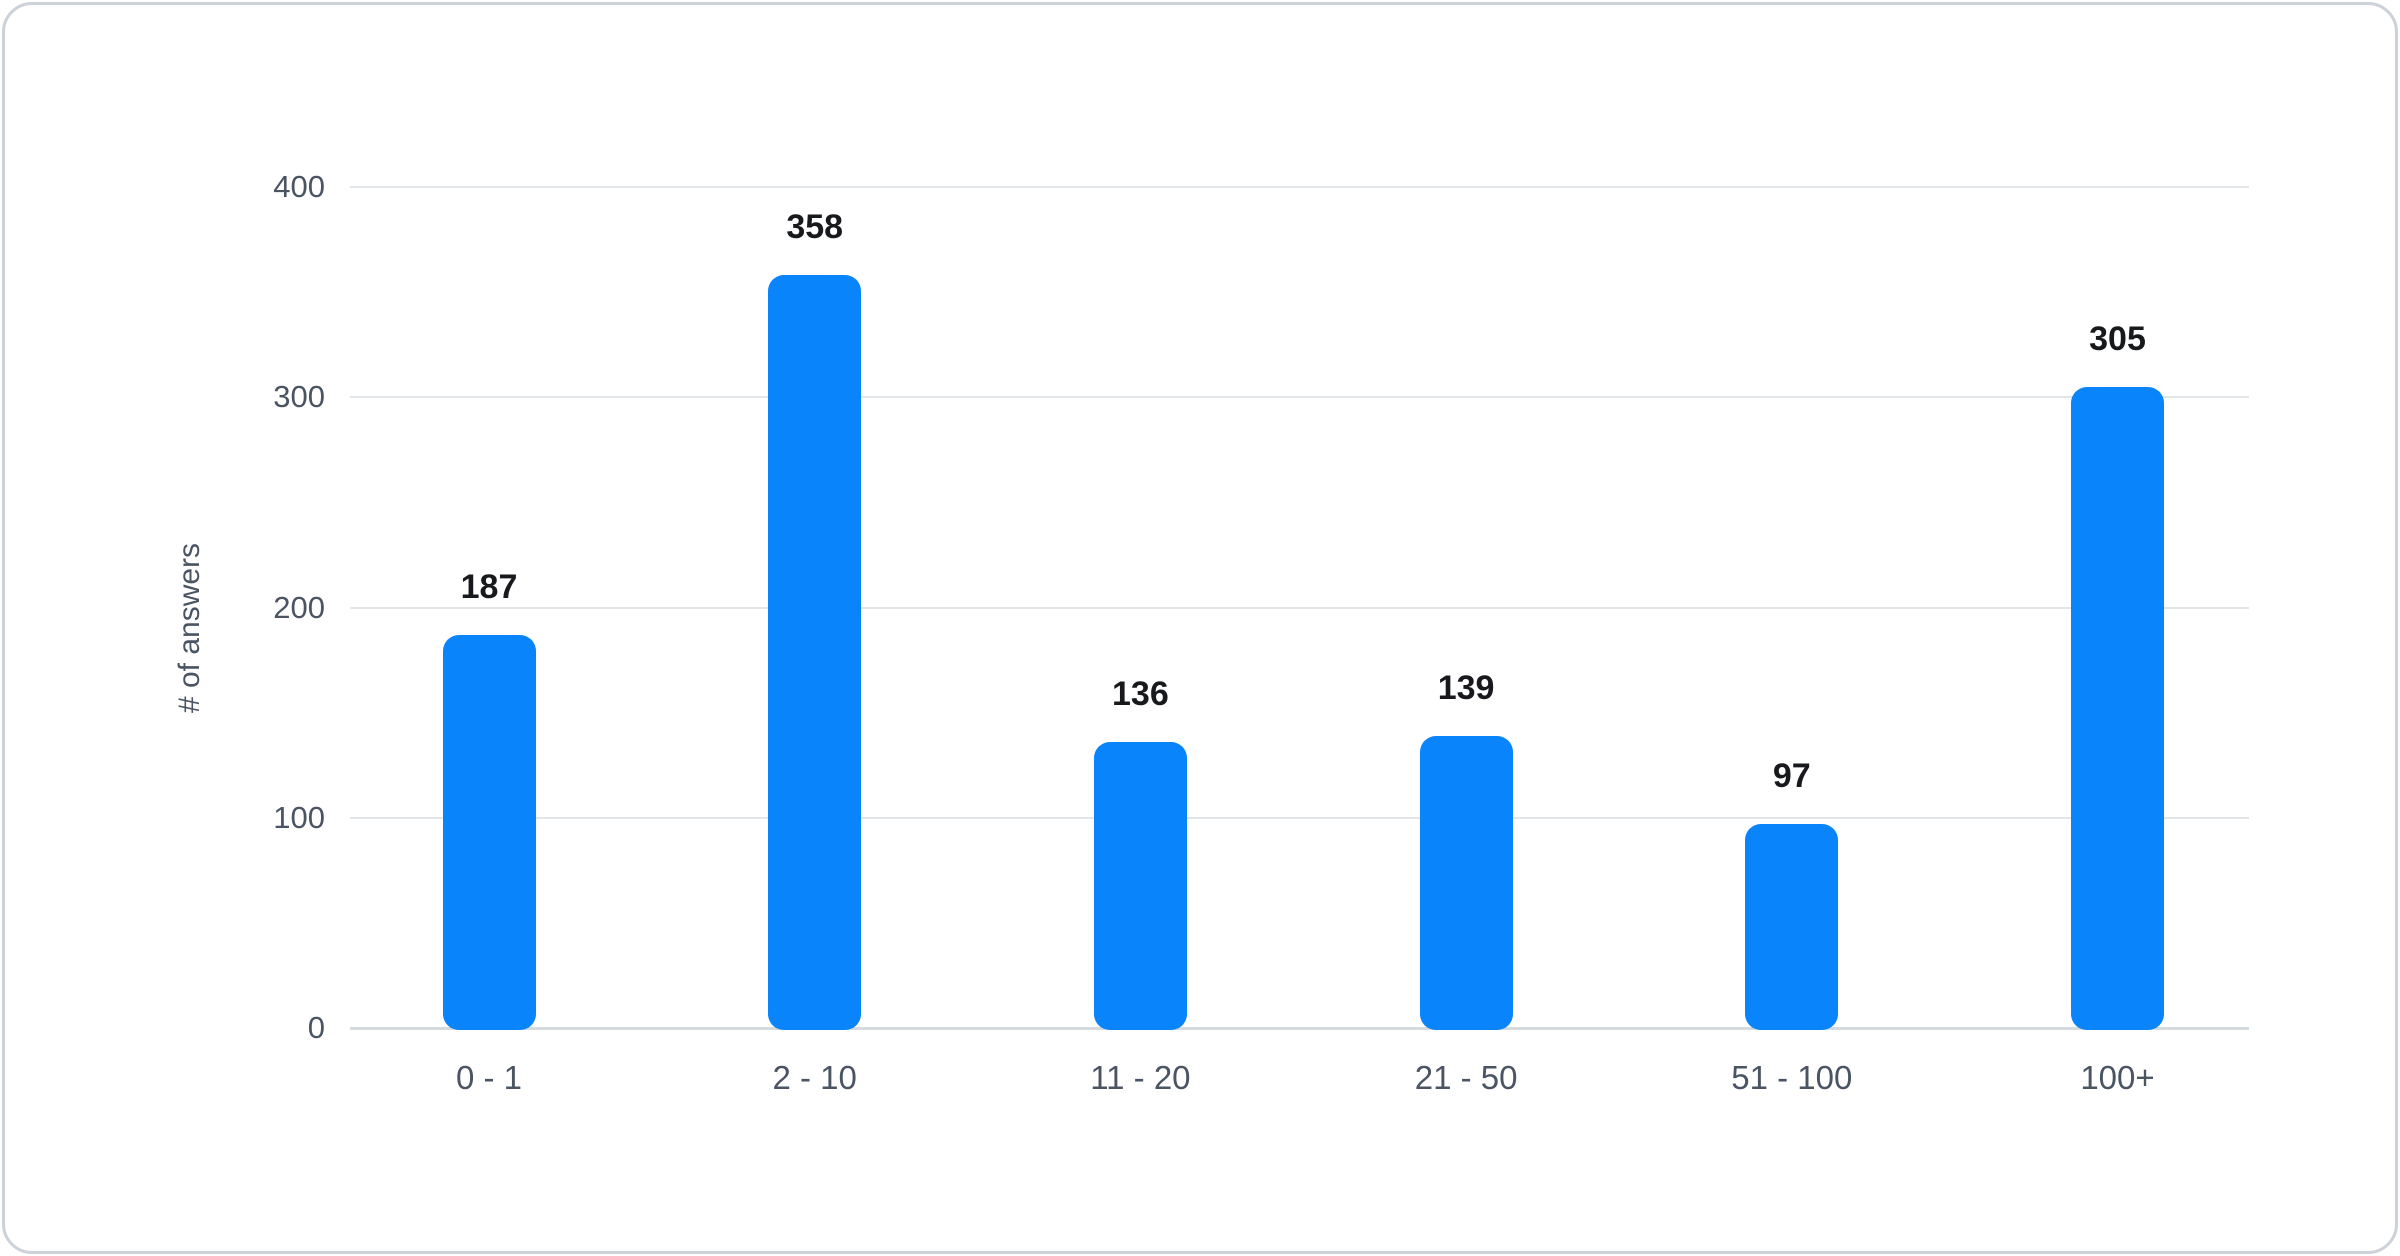 The image size is (2400, 1256). I want to click on x-axis-label-2-10: 2 - 10, so click(814, 1077).